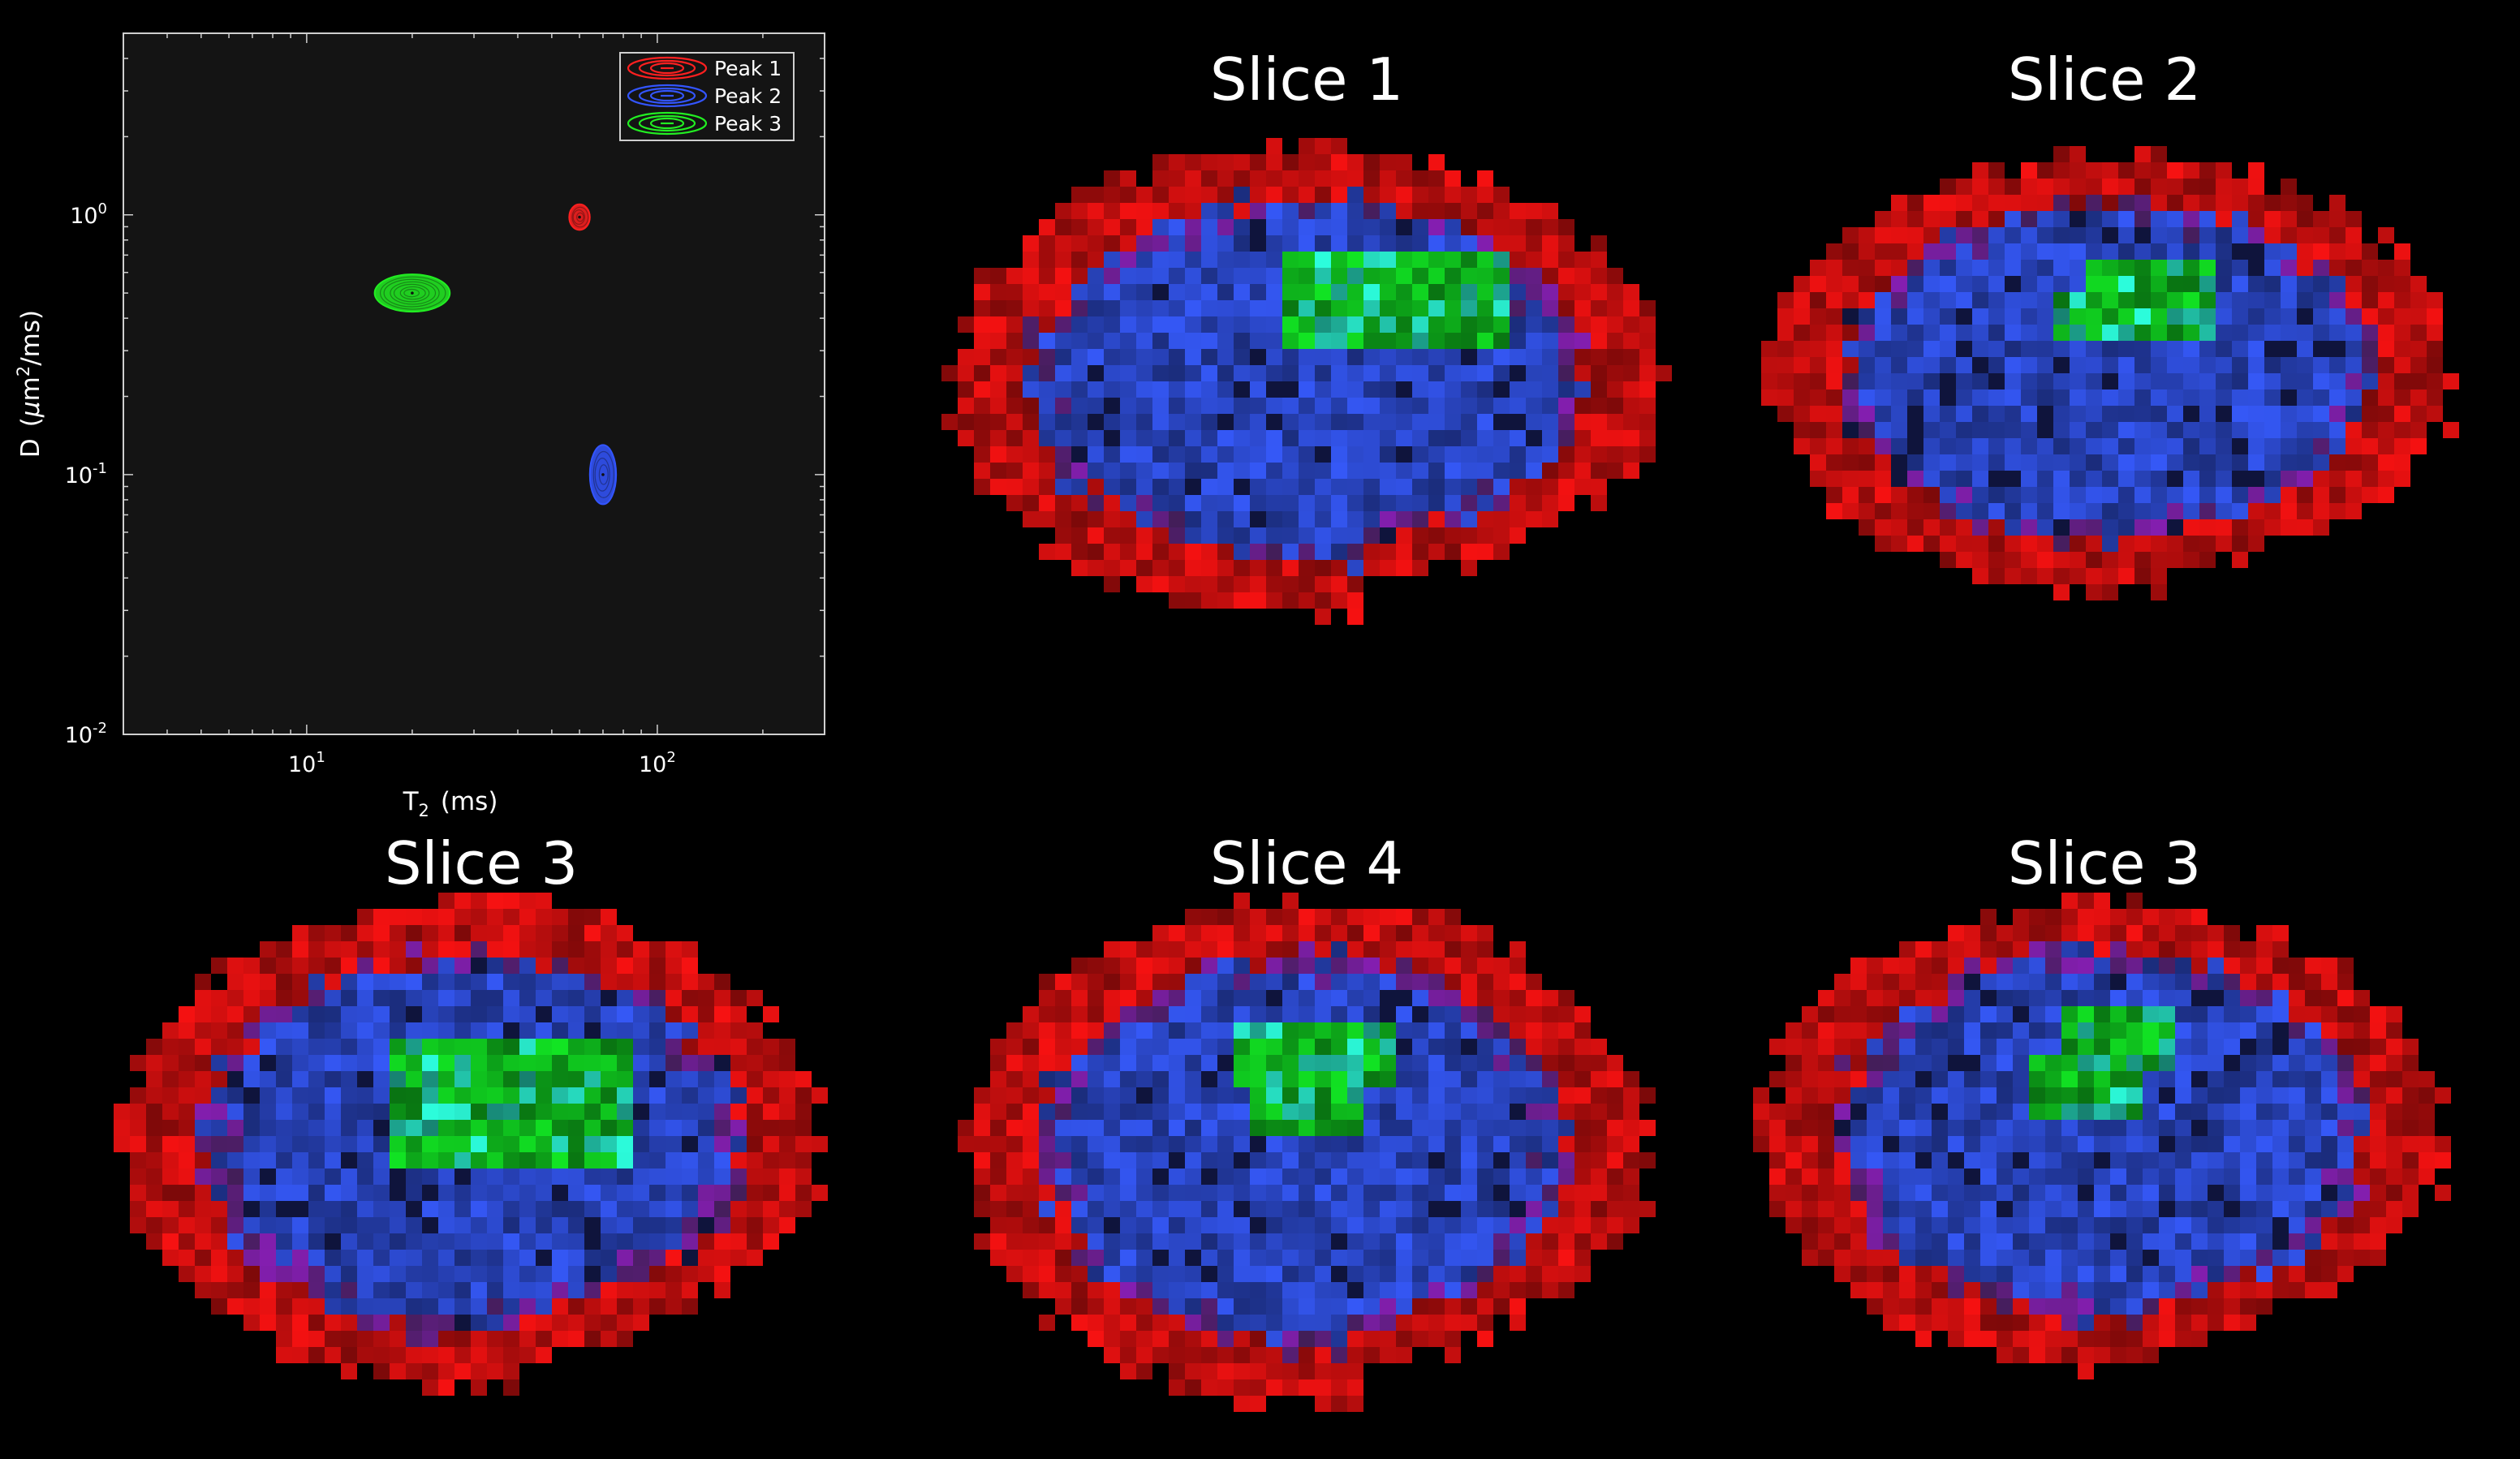  I want to click on slice-3-map, so click(471, 1160).